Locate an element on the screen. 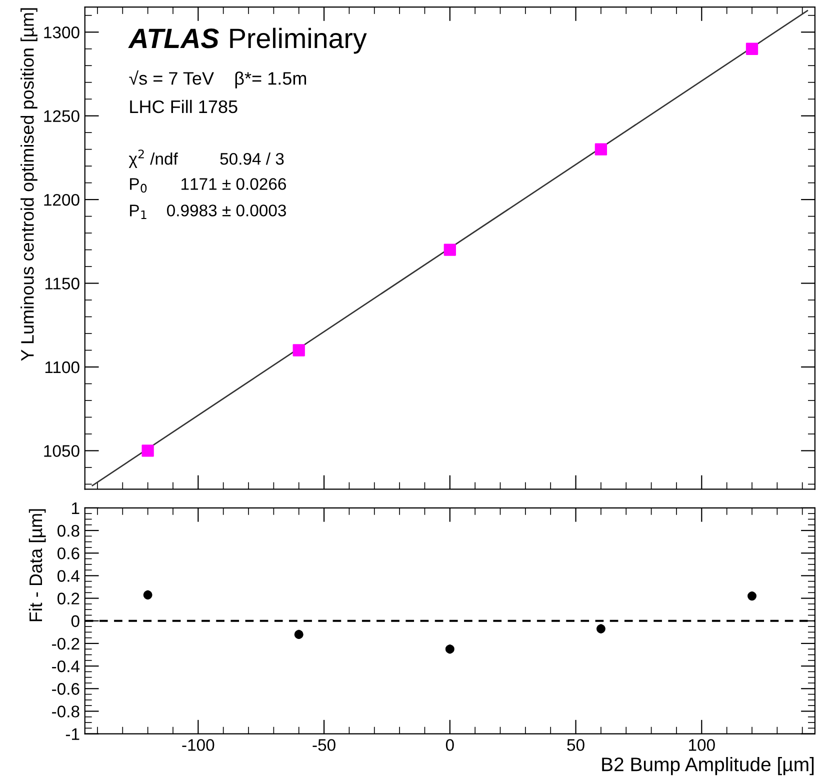  text: P$_{0}$ 1171 ± 0.0266 is located at coordinates (208, 185).